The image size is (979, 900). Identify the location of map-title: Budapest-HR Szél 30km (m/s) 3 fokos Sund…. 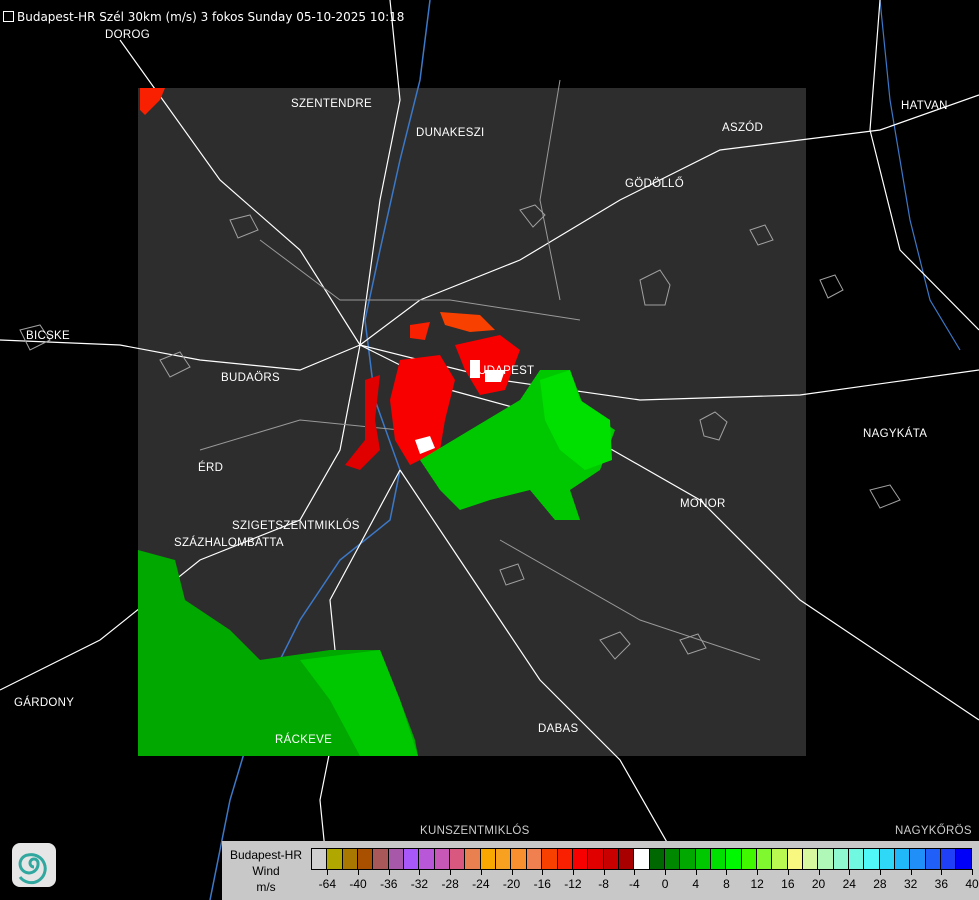
(203, 17).